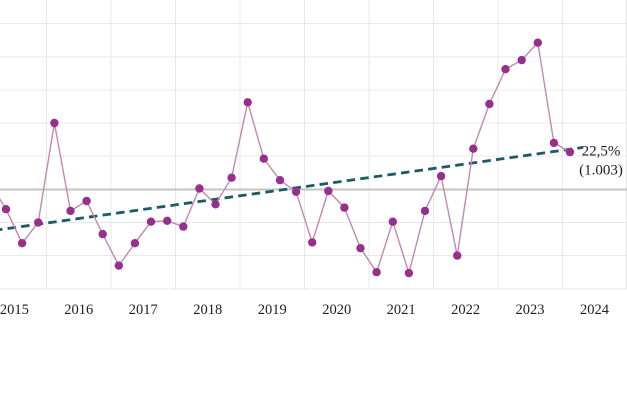 The width and height of the screenshot is (627, 418). Describe the element at coordinates (272, 310) in the screenshot. I see `year-tick-label: 2019` at that location.